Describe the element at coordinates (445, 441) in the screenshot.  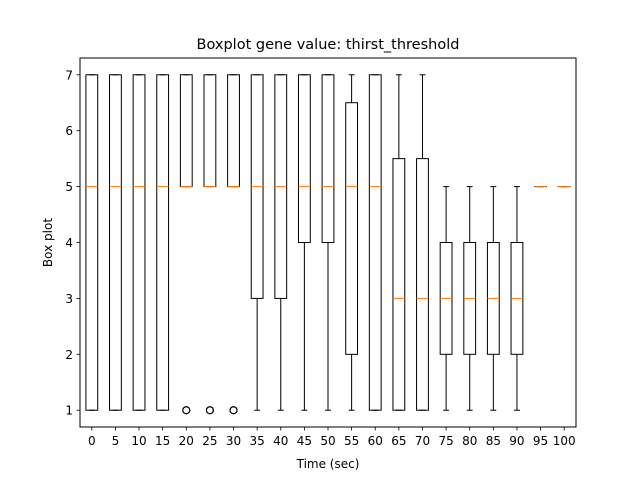
I see `x-tick-label: 75` at that location.